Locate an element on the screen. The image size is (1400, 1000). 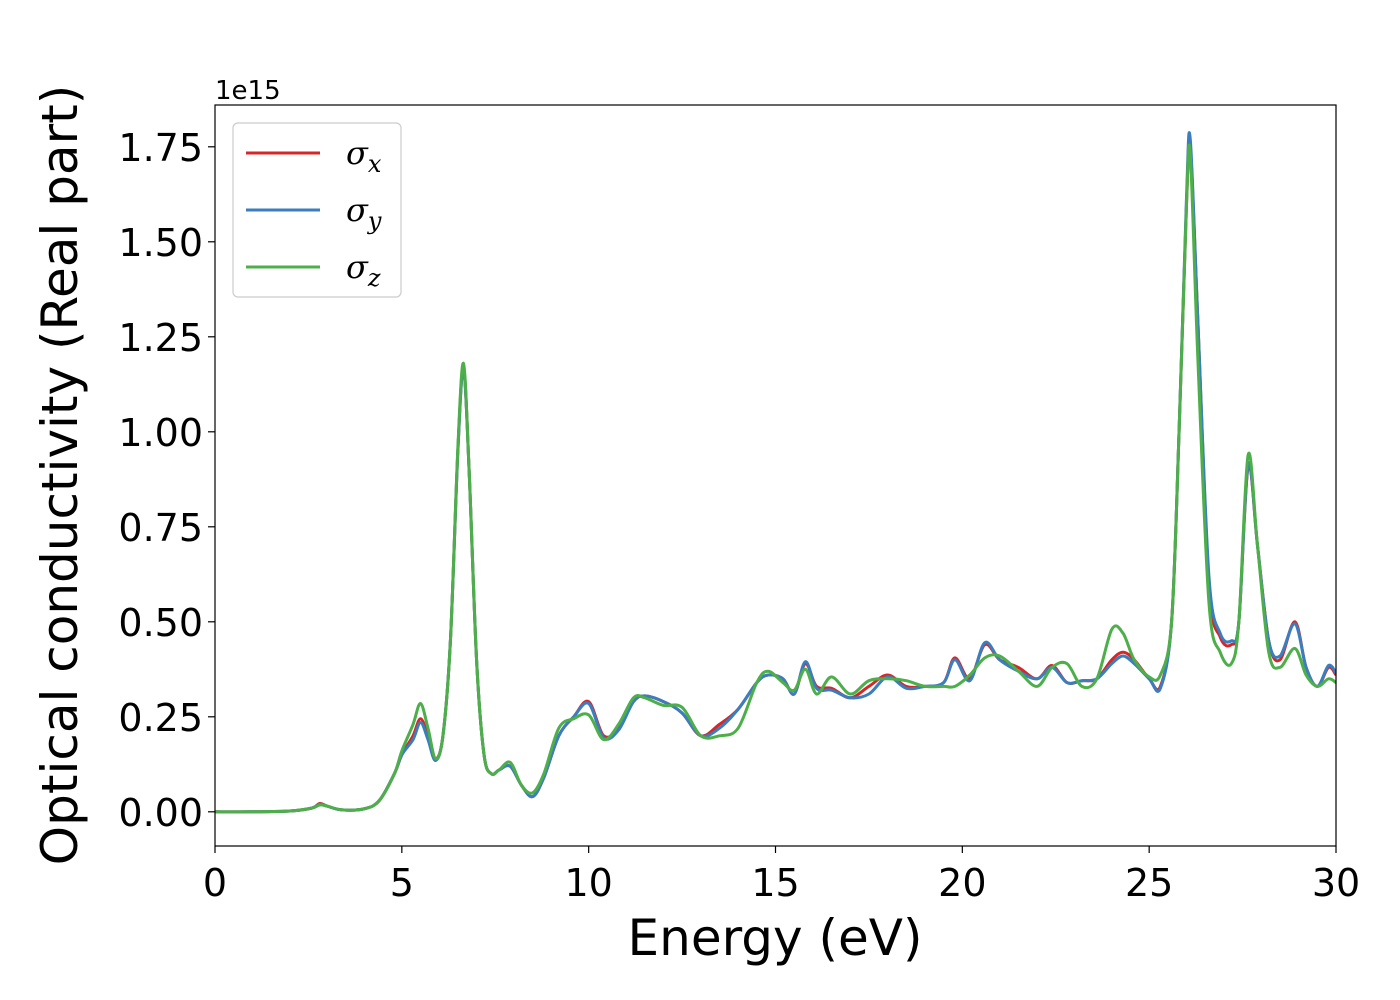
x-tick-label: 30 is located at coordinates (1336, 883).